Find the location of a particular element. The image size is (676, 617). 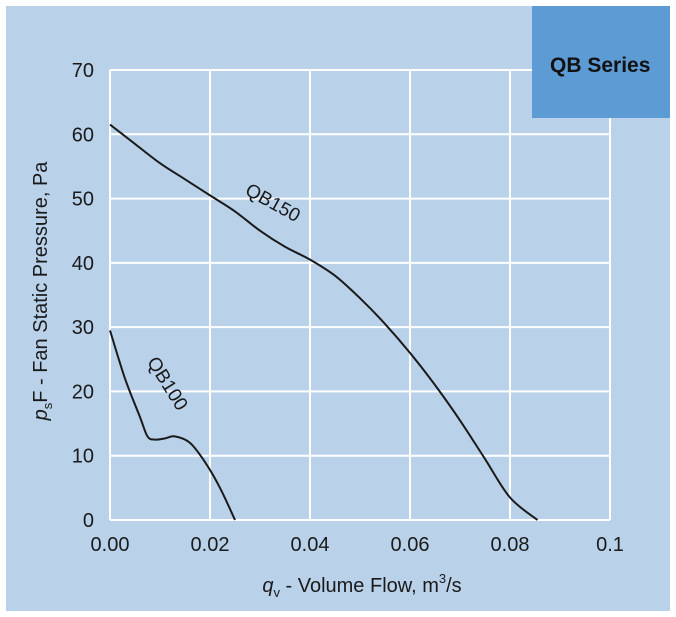

x-tick-label: 0.02 is located at coordinates (210, 545).